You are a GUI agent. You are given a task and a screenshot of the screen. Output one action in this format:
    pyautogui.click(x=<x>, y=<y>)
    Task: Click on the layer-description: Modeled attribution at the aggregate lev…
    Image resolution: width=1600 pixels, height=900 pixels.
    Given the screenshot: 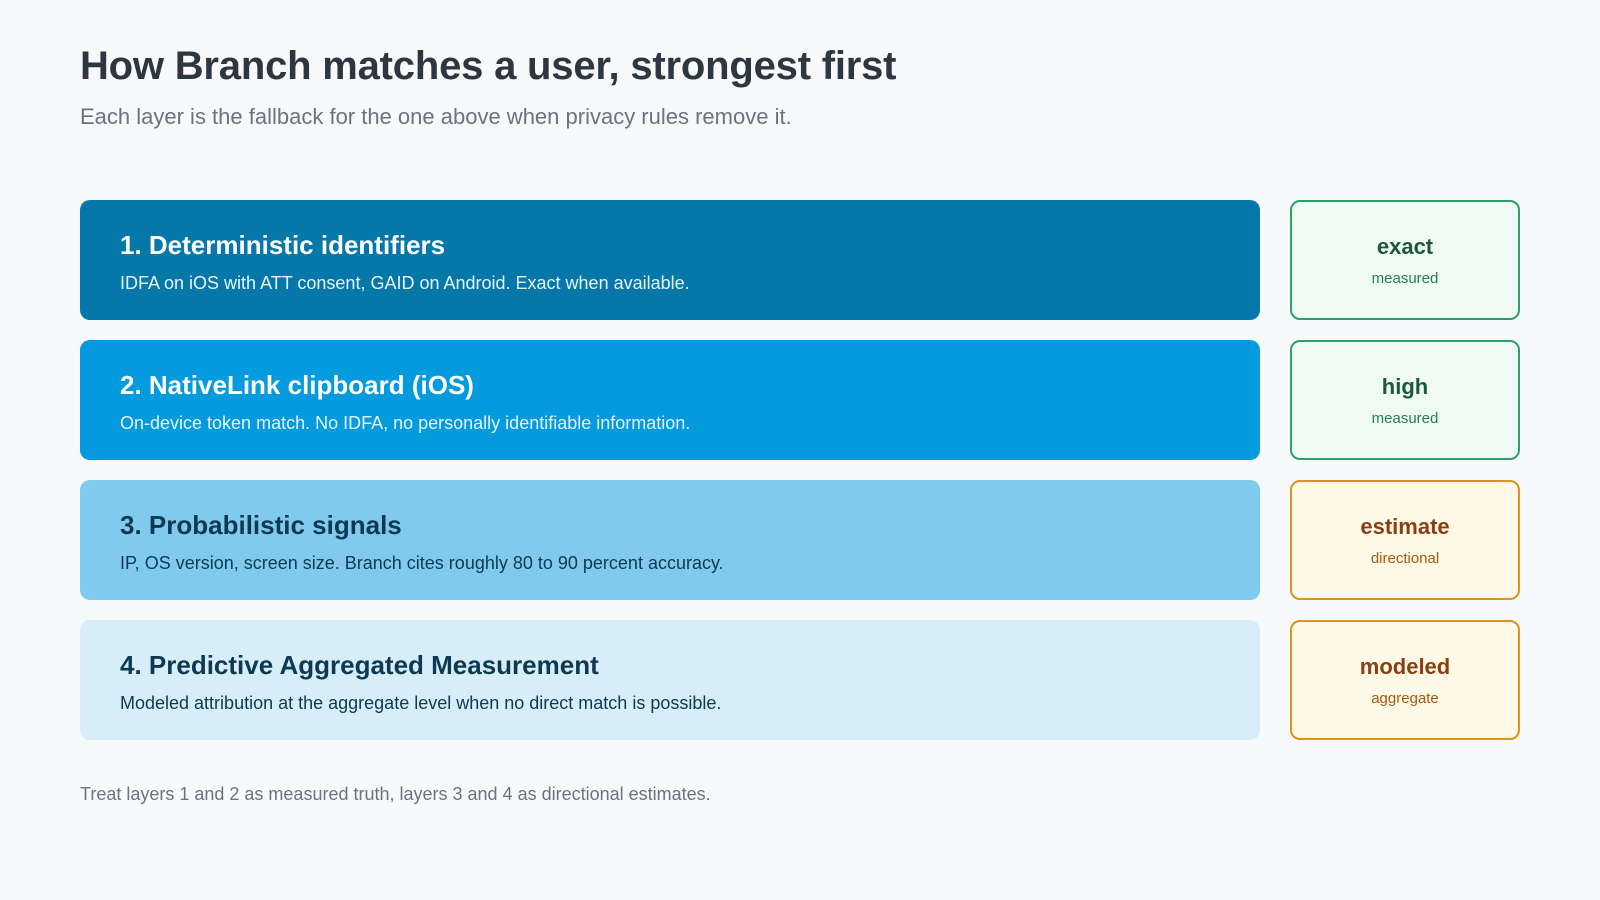 What is the action you would take?
    pyautogui.click(x=421, y=703)
    